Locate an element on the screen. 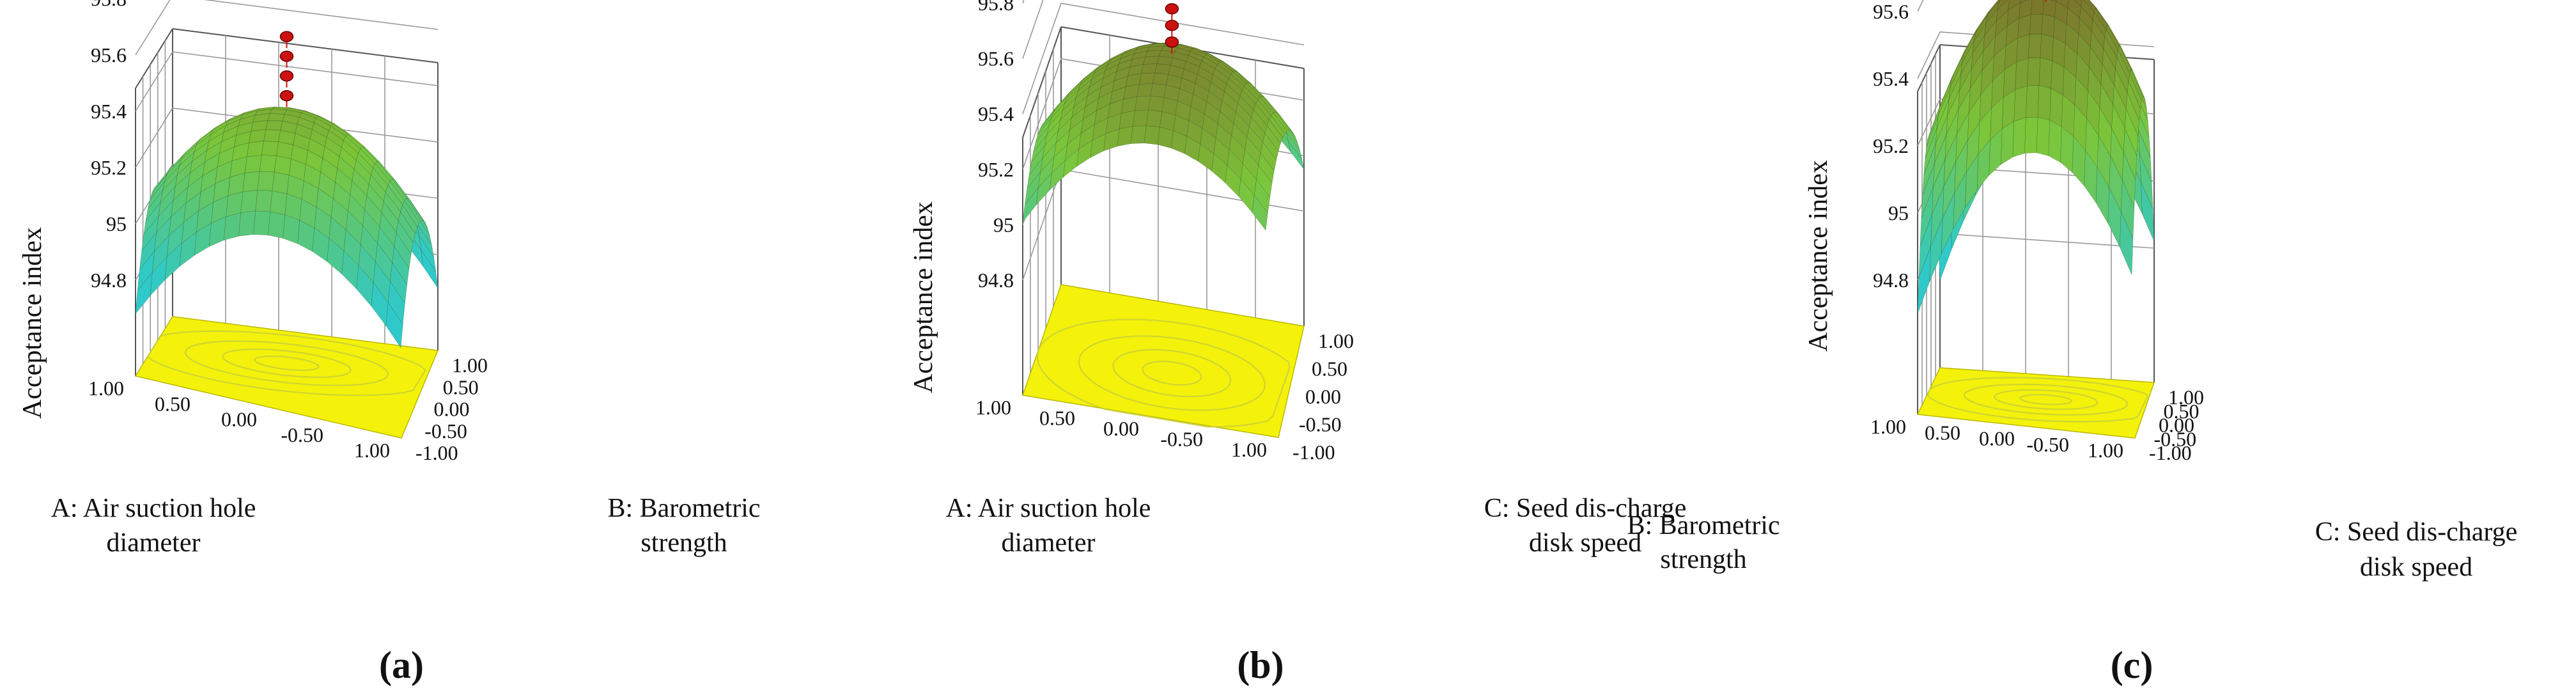  y-axis-title-line1: B: Barometric is located at coordinates (683, 509).